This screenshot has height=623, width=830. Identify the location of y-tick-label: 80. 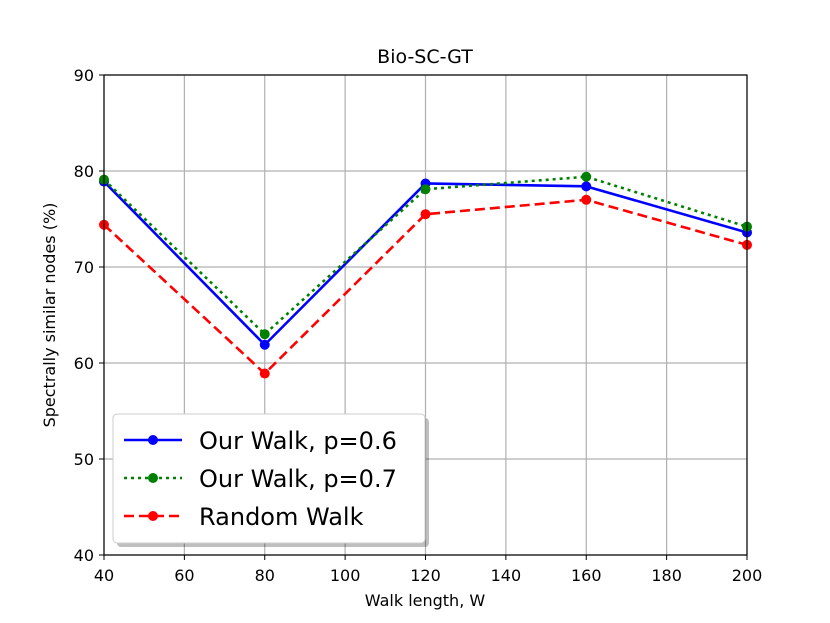
(84, 171).